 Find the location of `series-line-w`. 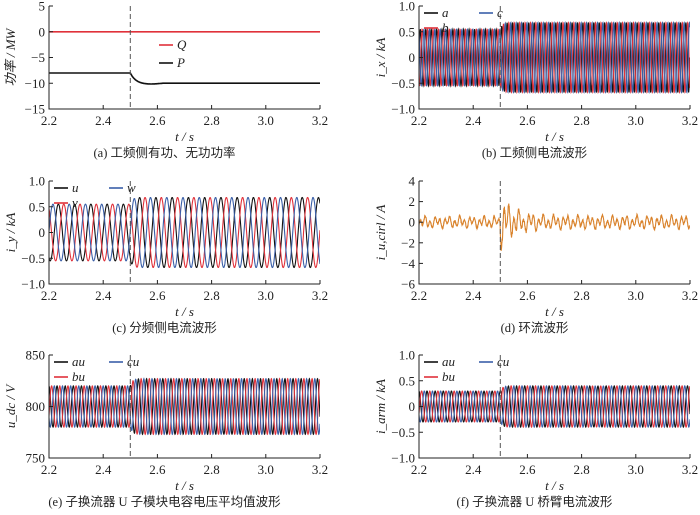

series-line-w is located at coordinates (184, 232).